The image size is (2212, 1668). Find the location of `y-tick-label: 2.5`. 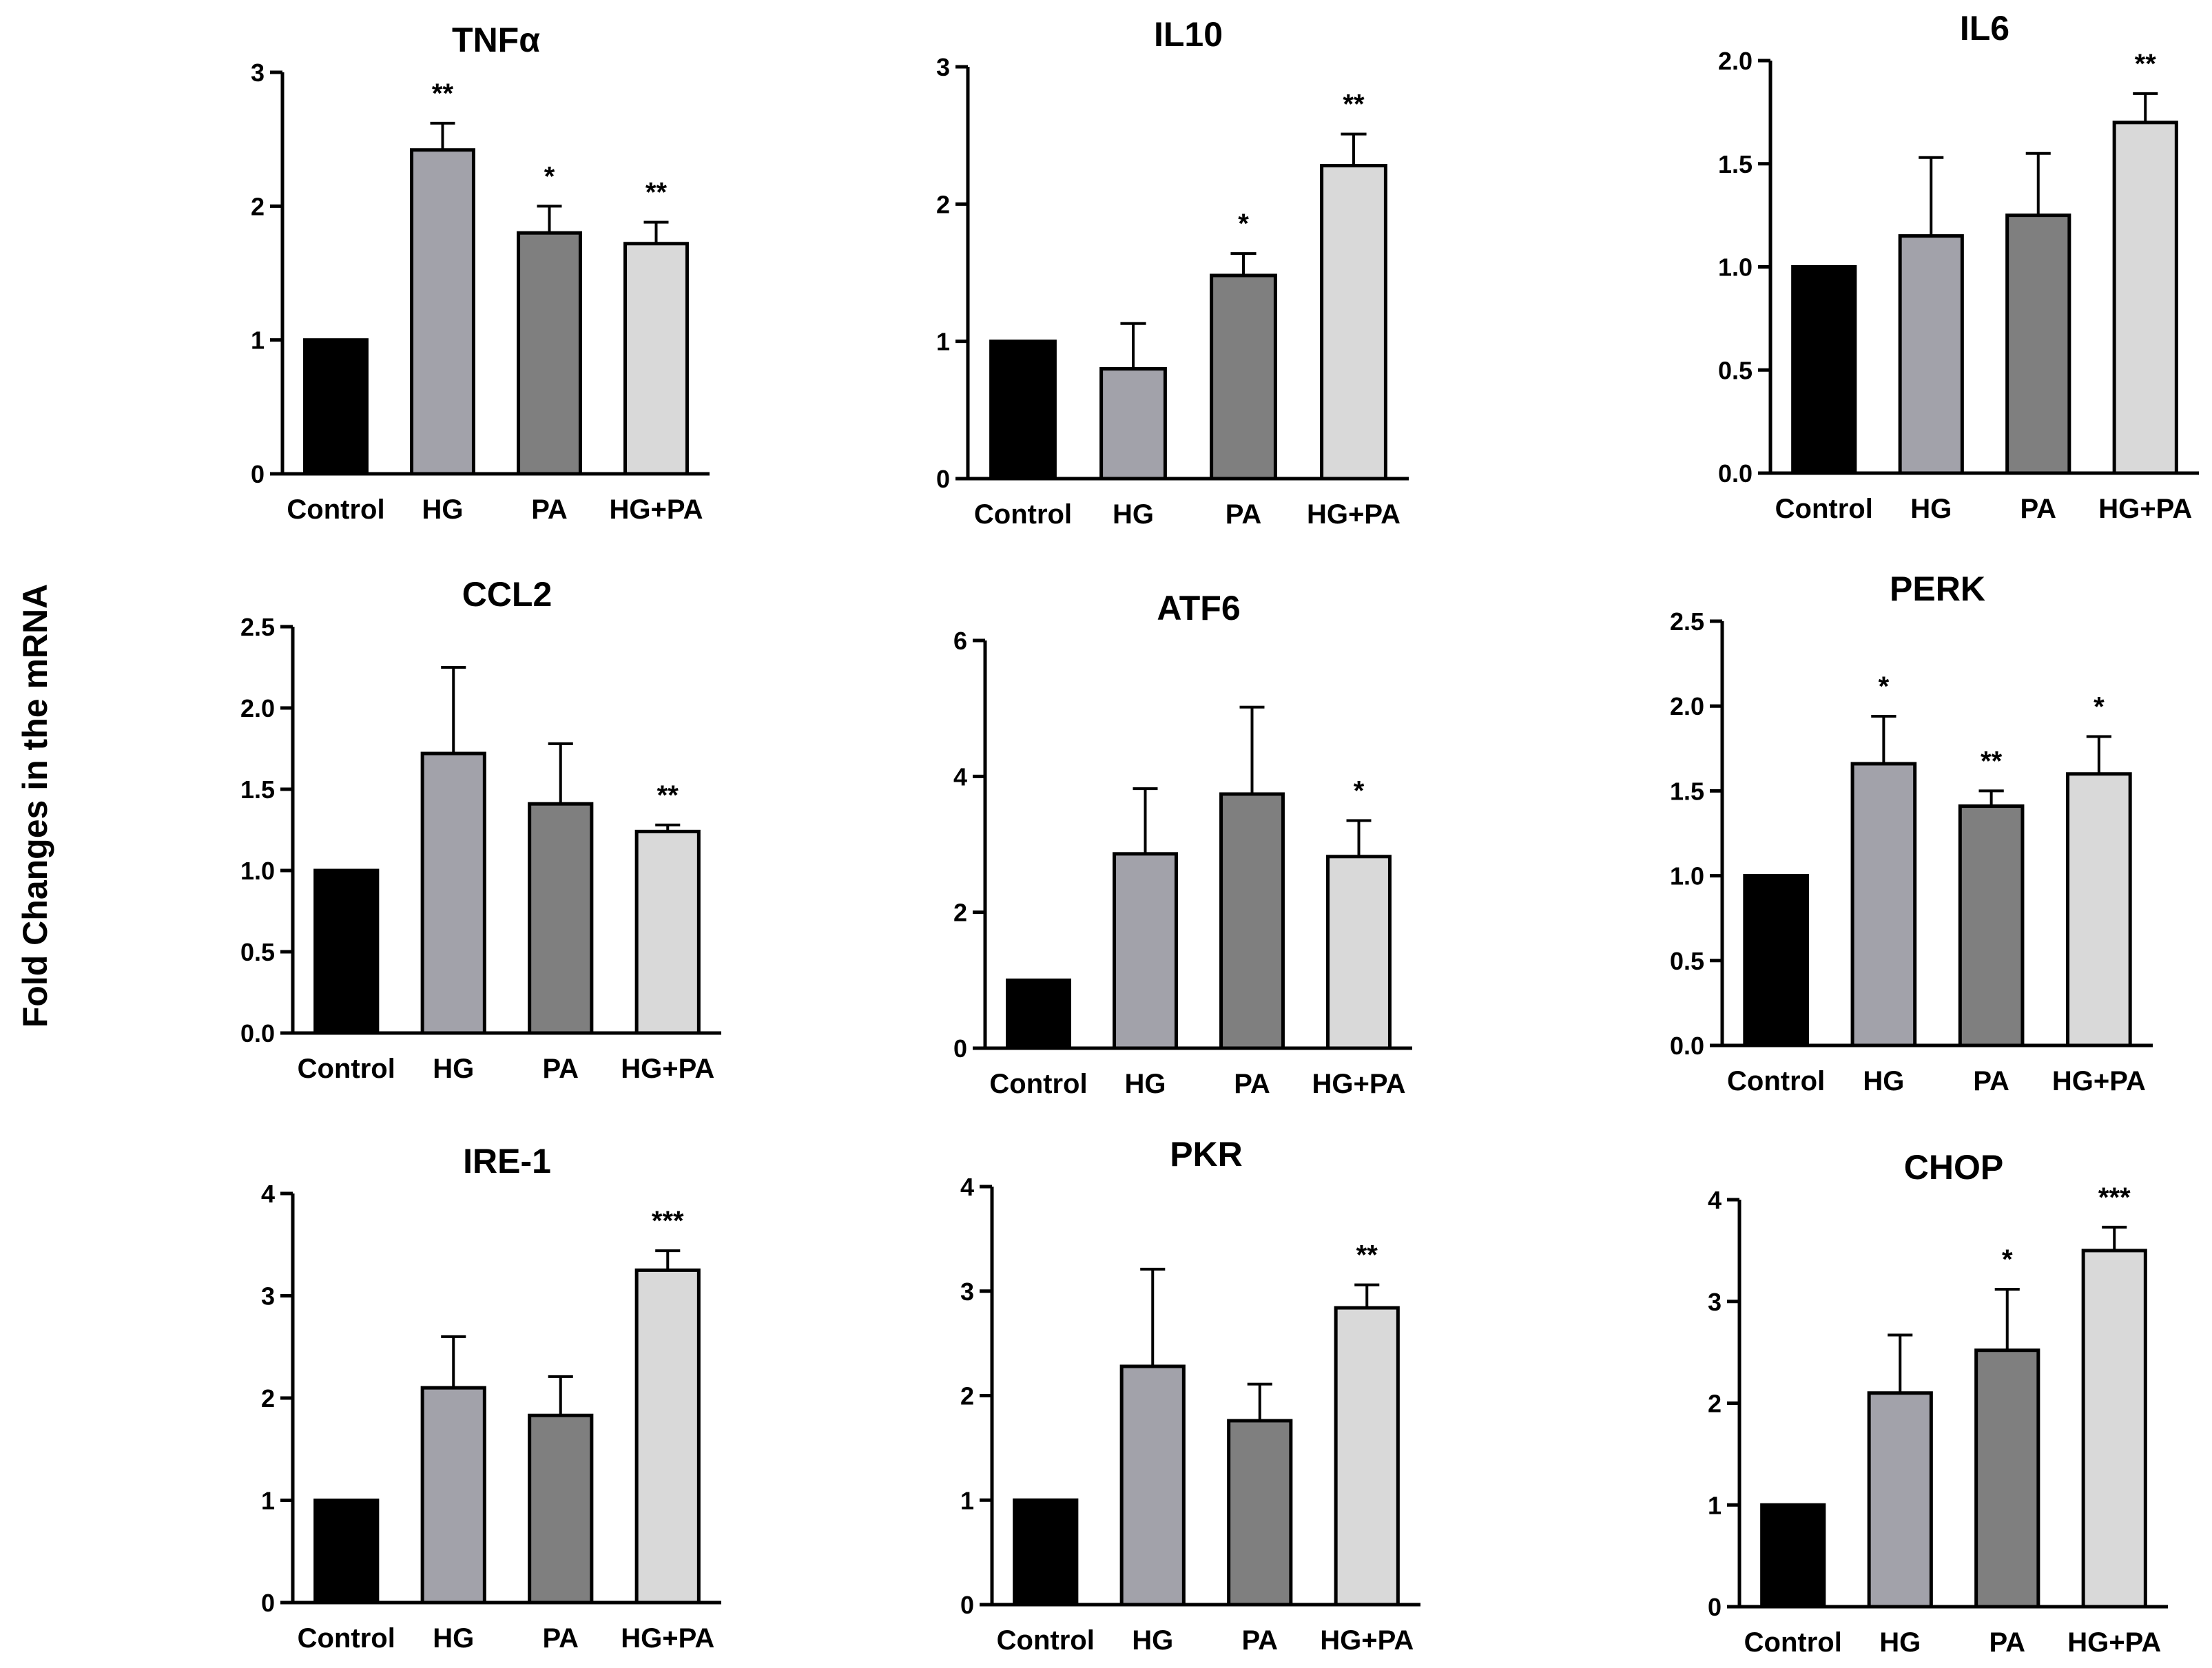

y-tick-label: 2.5 is located at coordinates (1687, 621).